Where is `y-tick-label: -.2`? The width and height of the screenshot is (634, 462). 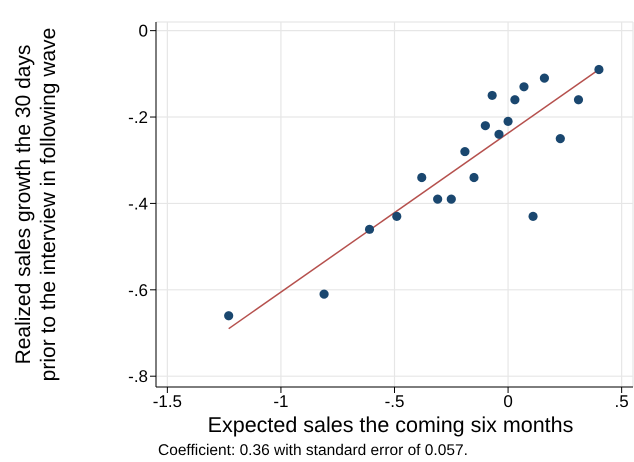
y-tick-label: -.2 is located at coordinates (138, 118).